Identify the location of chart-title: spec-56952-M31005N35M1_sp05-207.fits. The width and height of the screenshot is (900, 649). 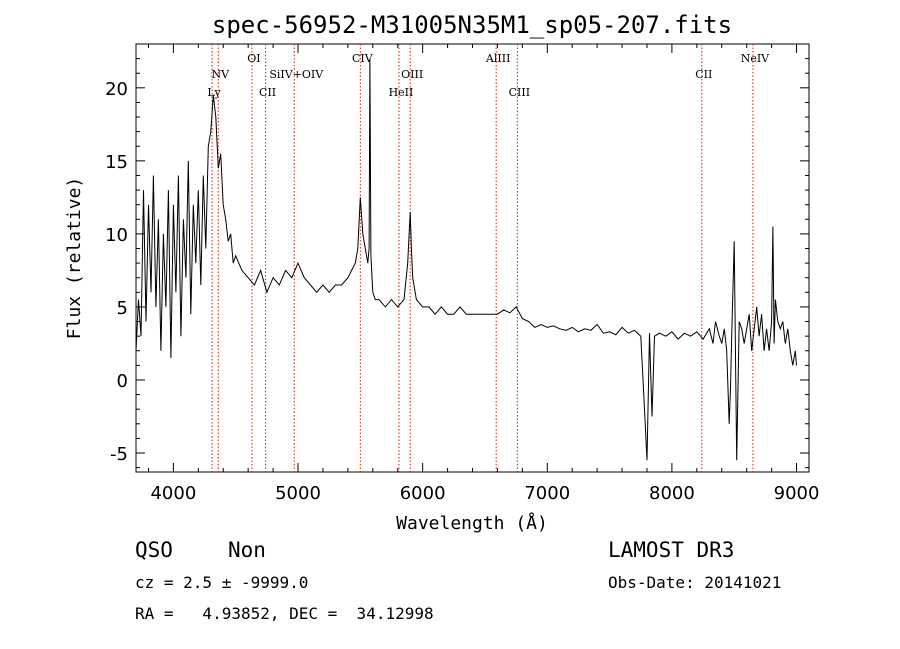
(472, 25).